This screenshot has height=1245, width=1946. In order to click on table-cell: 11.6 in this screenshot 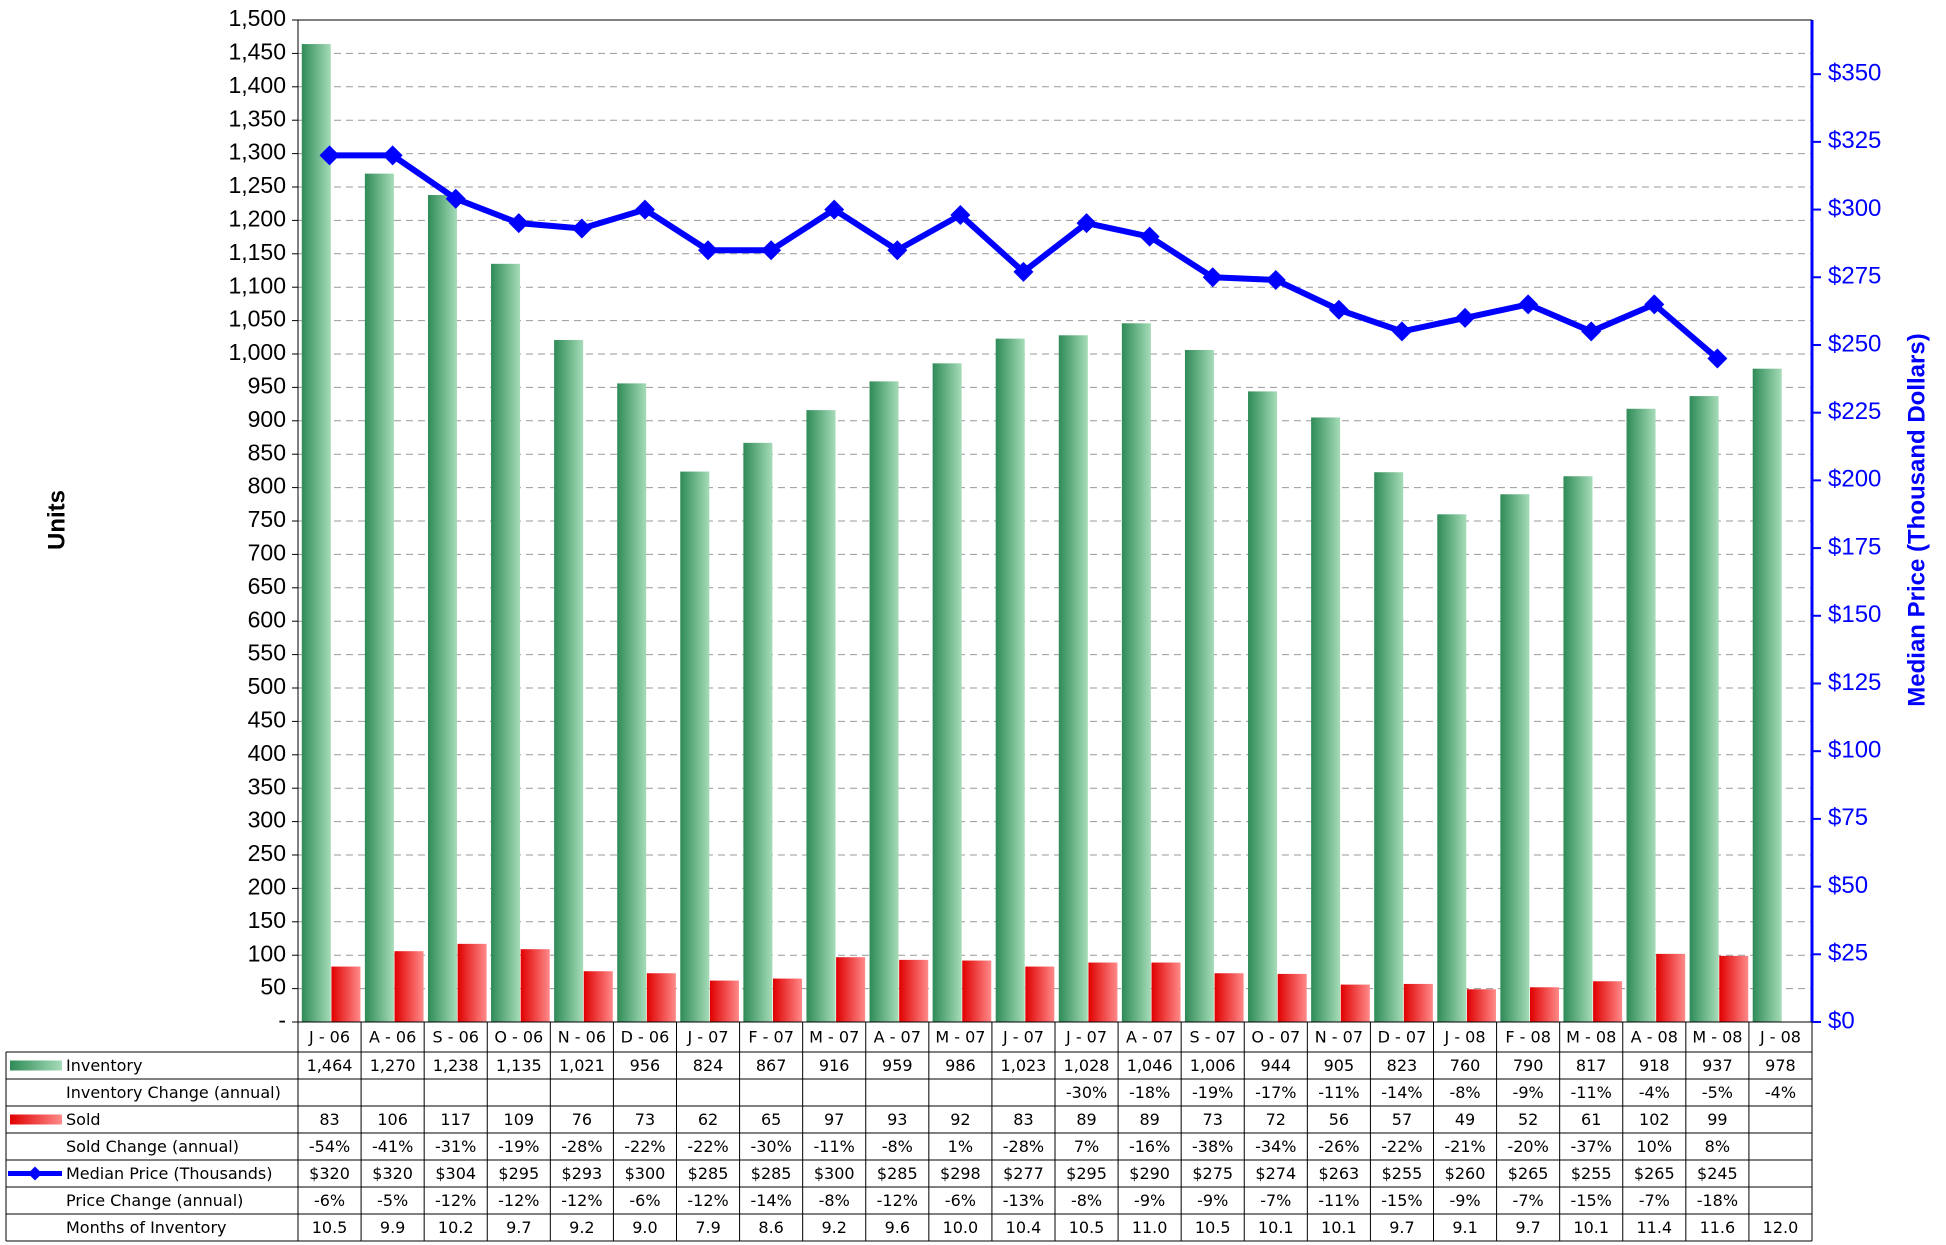, I will do `click(1718, 1227)`.